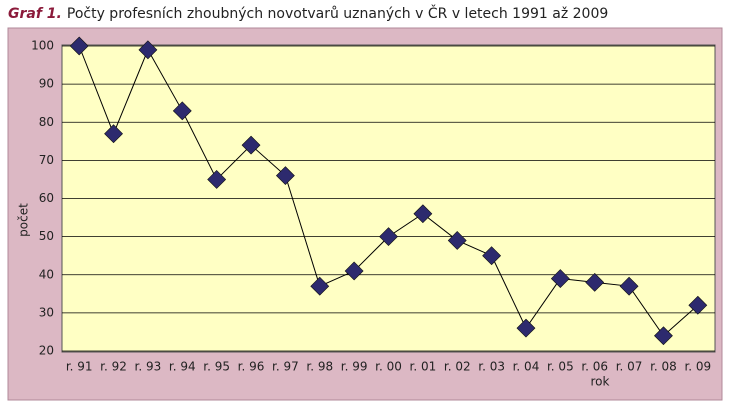  What do you see at coordinates (663, 367) in the screenshot?
I see `x-tick-label: r. 08` at bounding box center [663, 367].